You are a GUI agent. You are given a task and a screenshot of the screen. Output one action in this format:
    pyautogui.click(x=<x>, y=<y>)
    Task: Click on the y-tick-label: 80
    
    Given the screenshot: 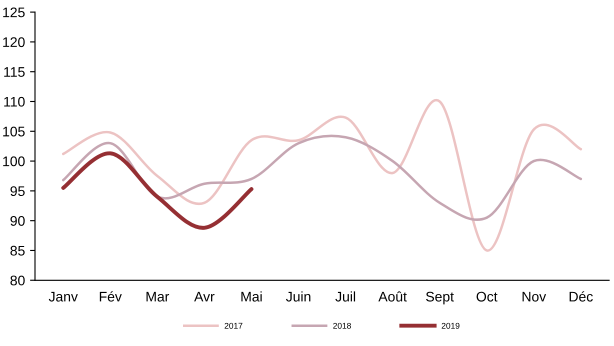 What is the action you would take?
    pyautogui.click(x=17, y=281)
    